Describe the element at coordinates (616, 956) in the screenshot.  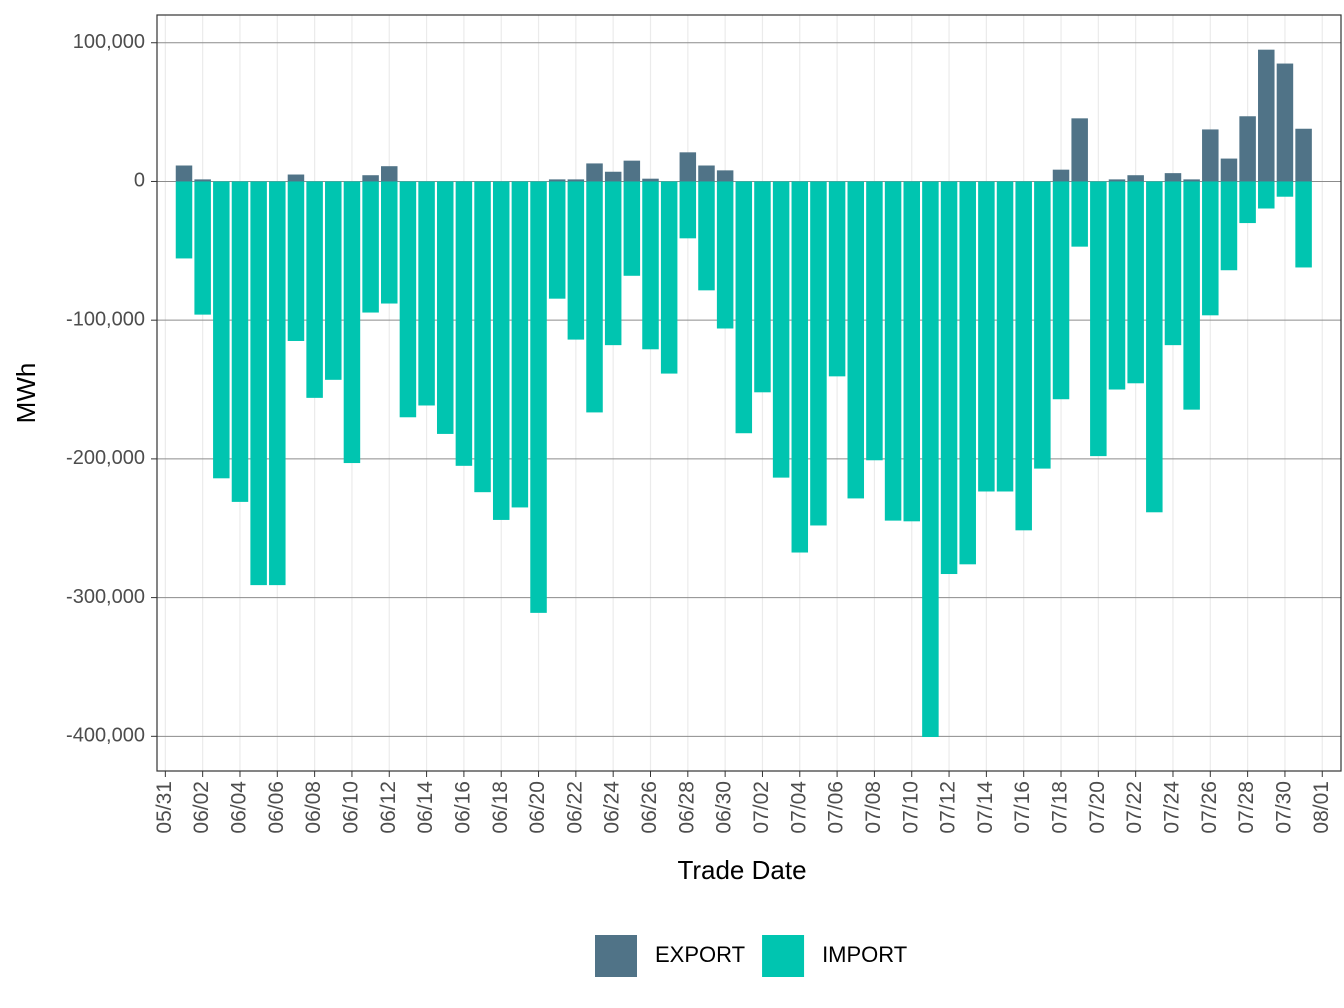
I see `legend-swatch` at that location.